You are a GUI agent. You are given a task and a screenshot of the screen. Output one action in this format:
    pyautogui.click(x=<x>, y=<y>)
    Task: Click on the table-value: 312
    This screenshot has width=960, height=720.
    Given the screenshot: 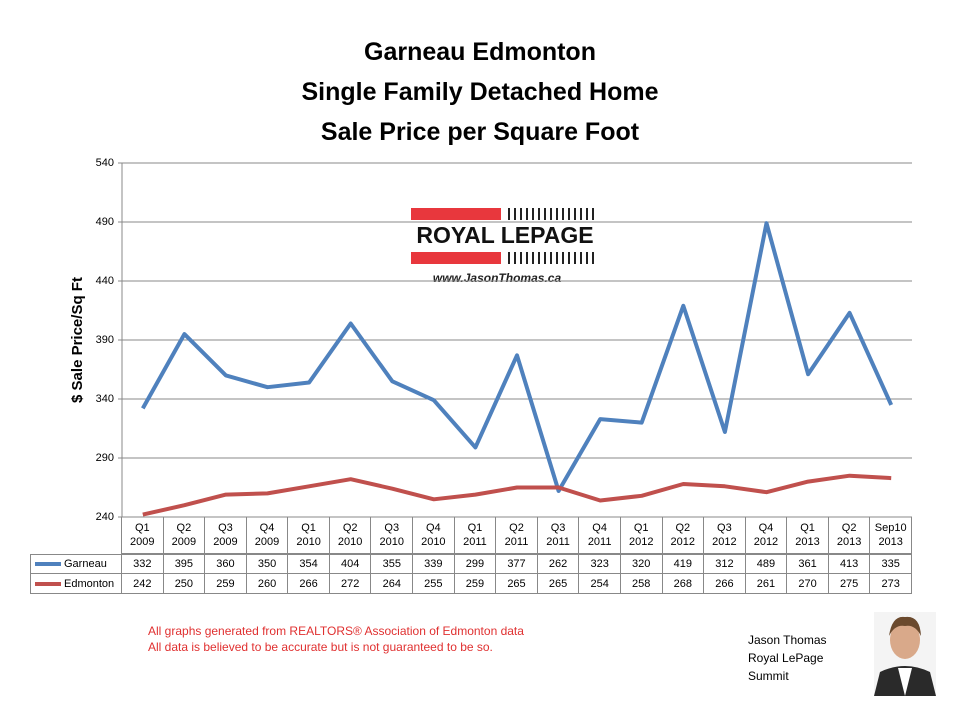 What is the action you would take?
    pyautogui.click(x=725, y=564)
    